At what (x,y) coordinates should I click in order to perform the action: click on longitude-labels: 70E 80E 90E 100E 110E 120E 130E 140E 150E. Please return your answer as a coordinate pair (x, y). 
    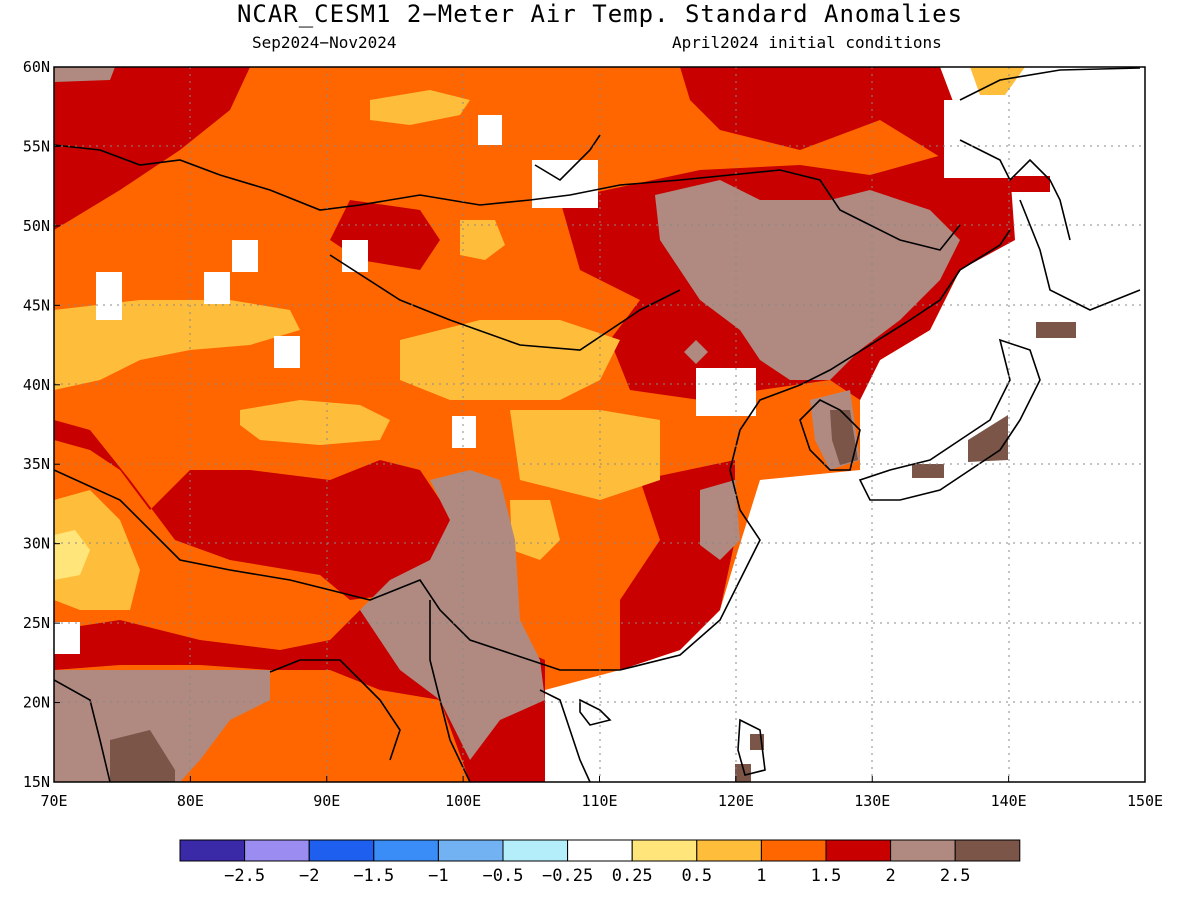
    Looking at the image, I should click on (601, 793).